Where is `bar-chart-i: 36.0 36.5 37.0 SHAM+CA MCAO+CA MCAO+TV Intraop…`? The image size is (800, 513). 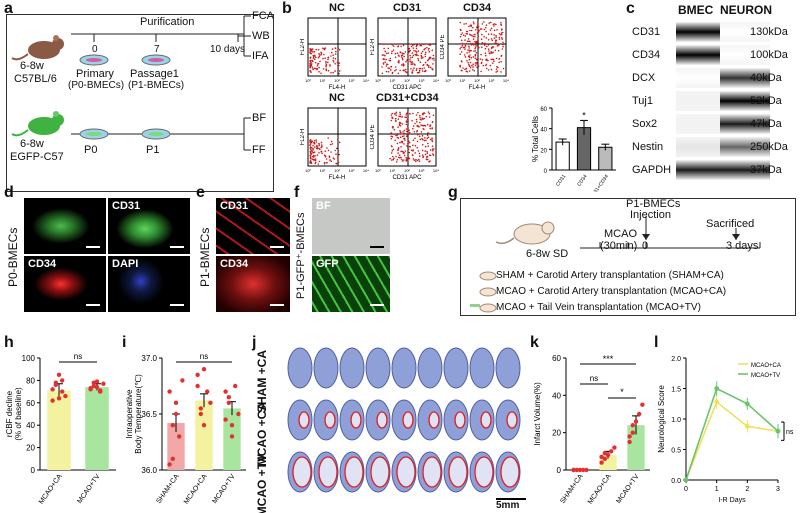 bar-chart-i: 36.0 36.5 37.0 SHAM+CA MCAO+CA MCAO+TV Intraop… is located at coordinates (185, 429).